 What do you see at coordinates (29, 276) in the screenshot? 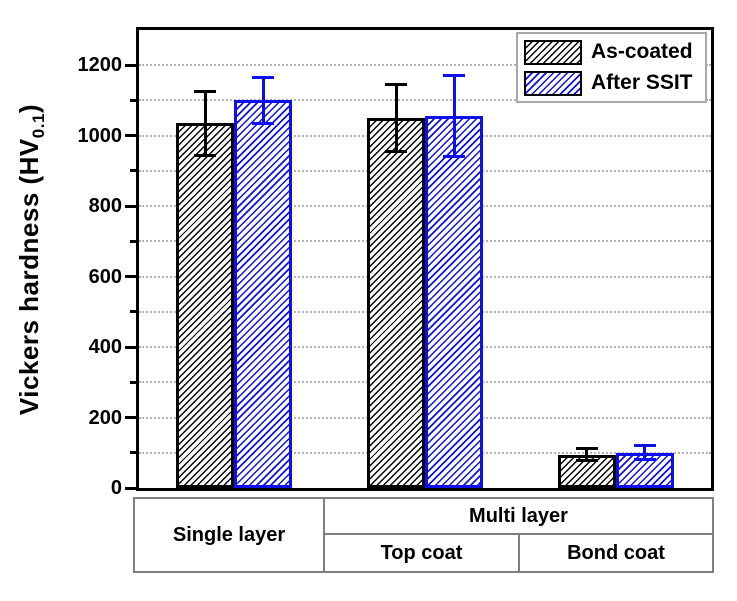
I see `y-axis-title-text: Vickers hardness (HV` at bounding box center [29, 276].